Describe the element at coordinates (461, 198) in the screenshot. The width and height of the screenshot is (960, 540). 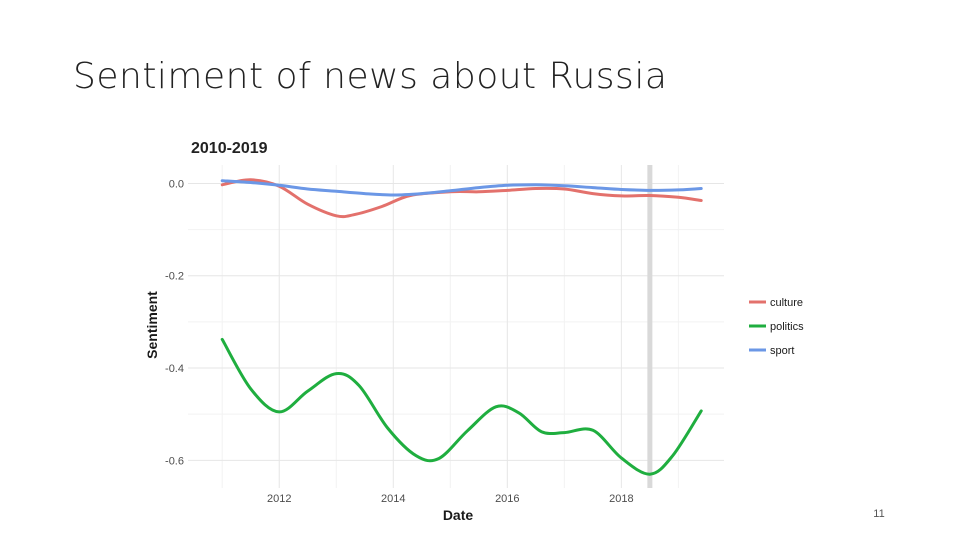
I see `series-line-culture` at that location.